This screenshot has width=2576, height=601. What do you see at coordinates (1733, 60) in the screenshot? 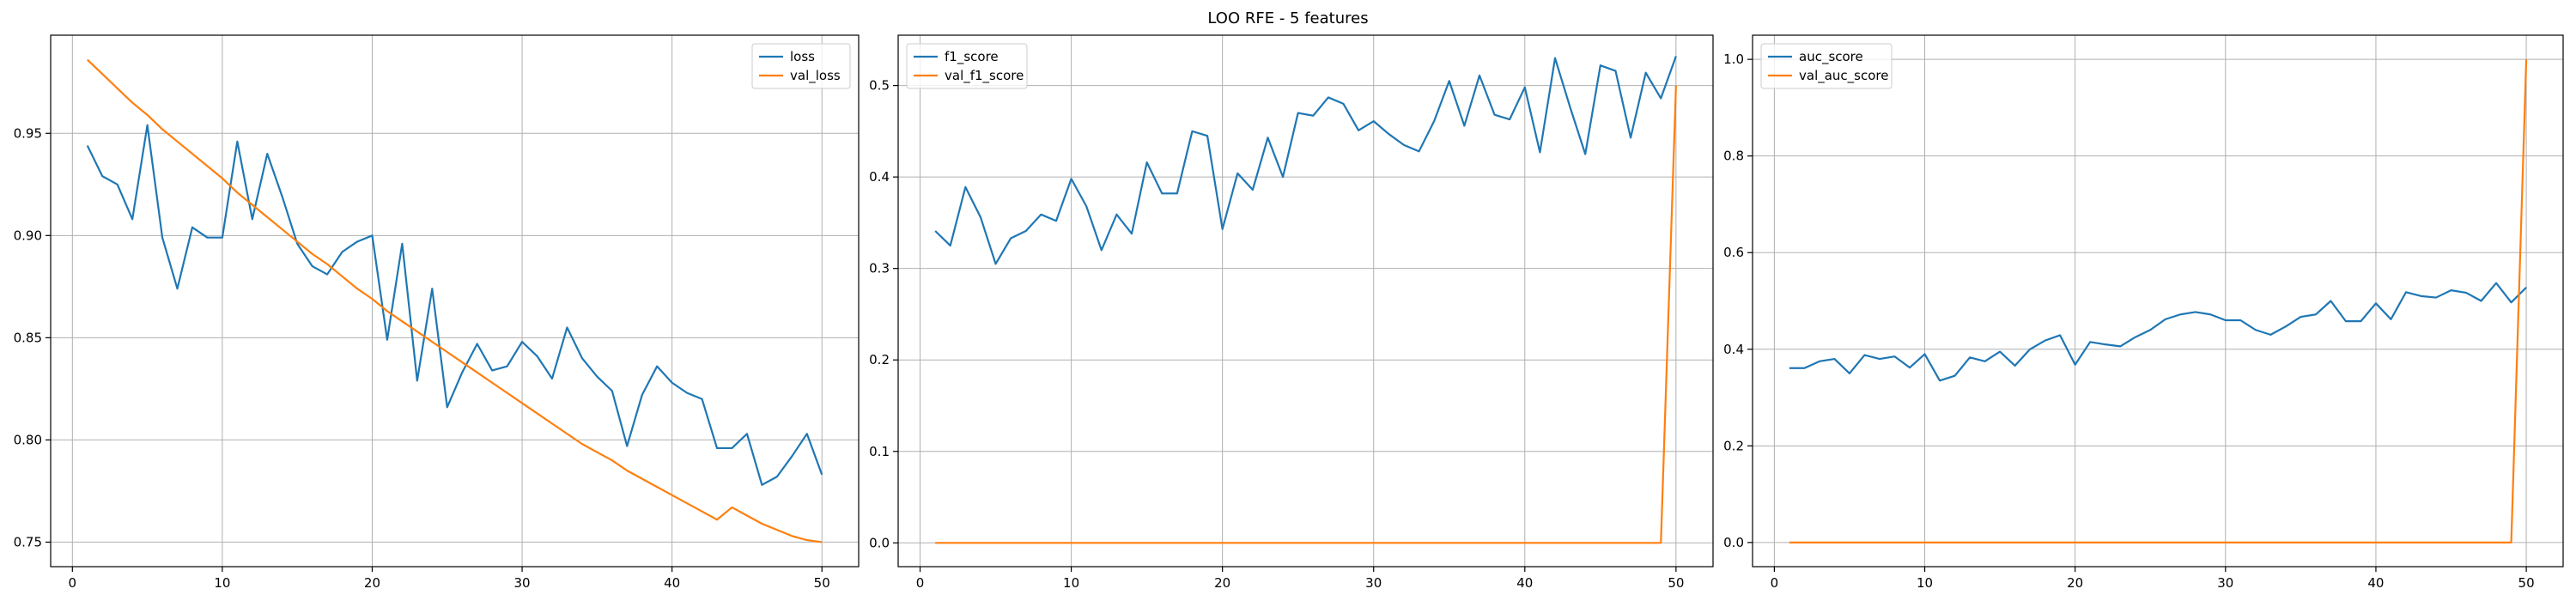
I see `y-tick-label: 1.0` at bounding box center [1733, 60].